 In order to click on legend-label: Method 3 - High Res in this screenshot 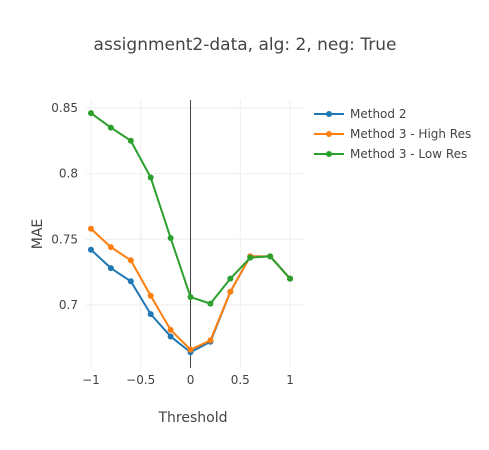, I will do `click(410, 134)`.